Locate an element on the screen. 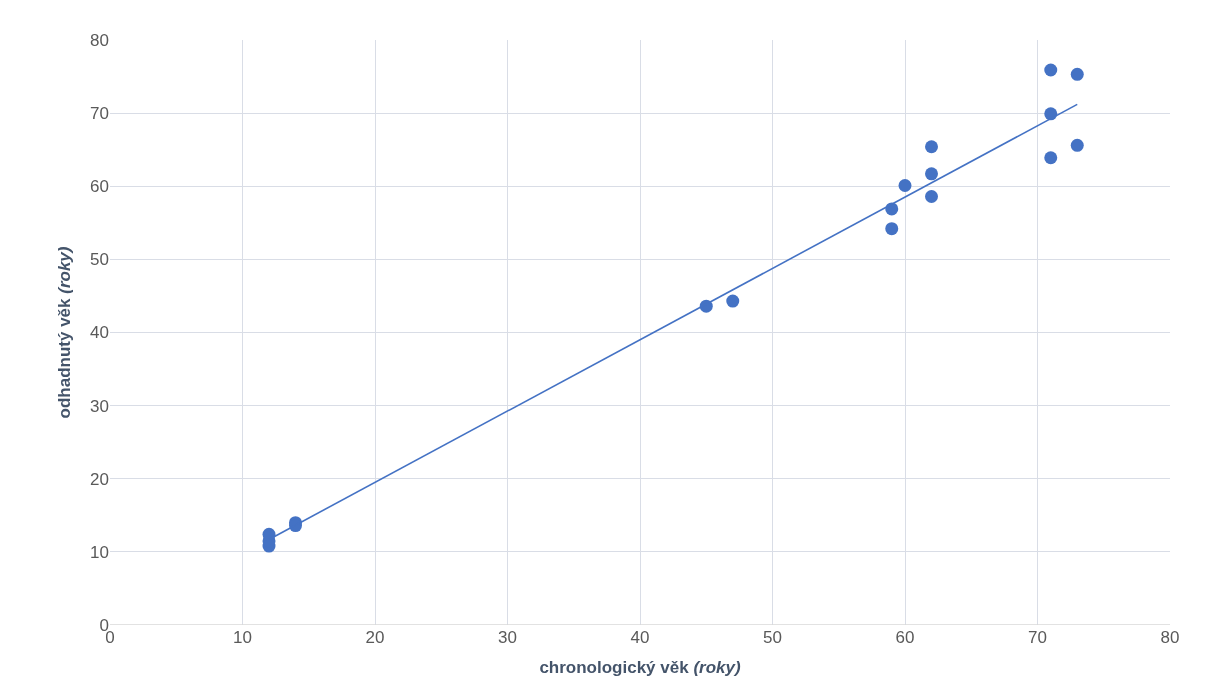 Image resolution: width=1206 pixels, height=695 pixels. x-tick-label: 60 is located at coordinates (905, 637).